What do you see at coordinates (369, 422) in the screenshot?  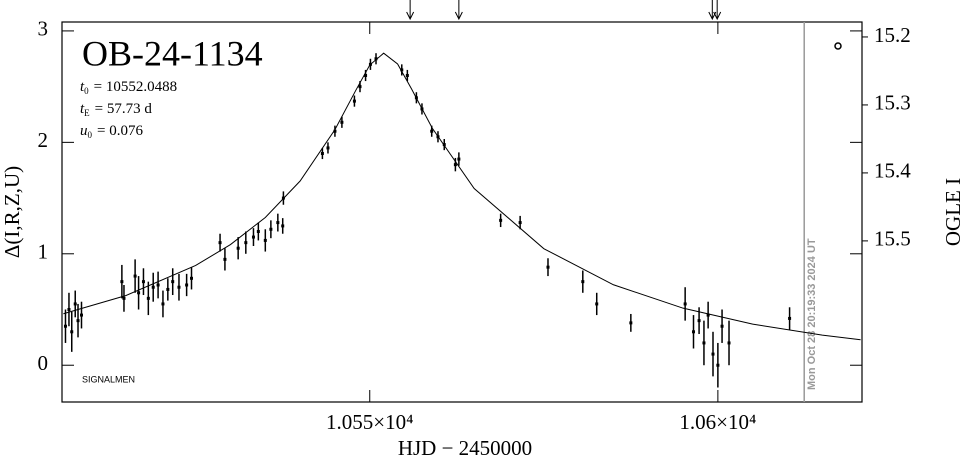 I see `x-tick-label: 1.055×10⁴` at bounding box center [369, 422].